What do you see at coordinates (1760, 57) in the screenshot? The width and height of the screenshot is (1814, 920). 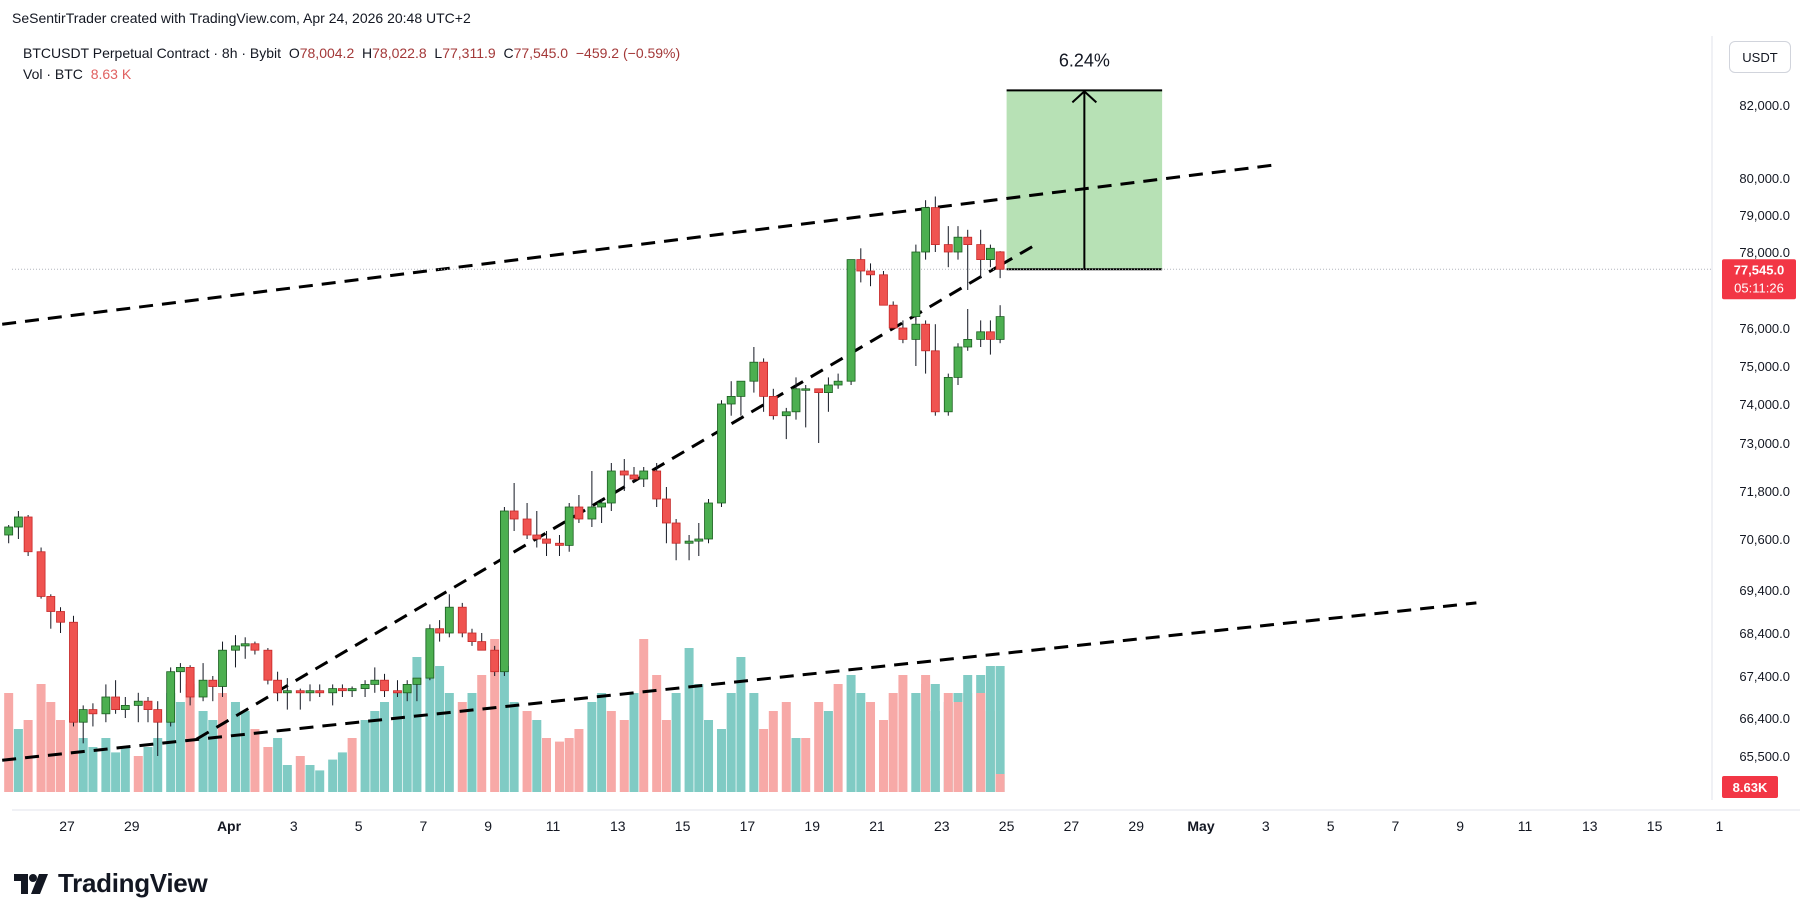 I see `currency-unit-button: USDT` at bounding box center [1760, 57].